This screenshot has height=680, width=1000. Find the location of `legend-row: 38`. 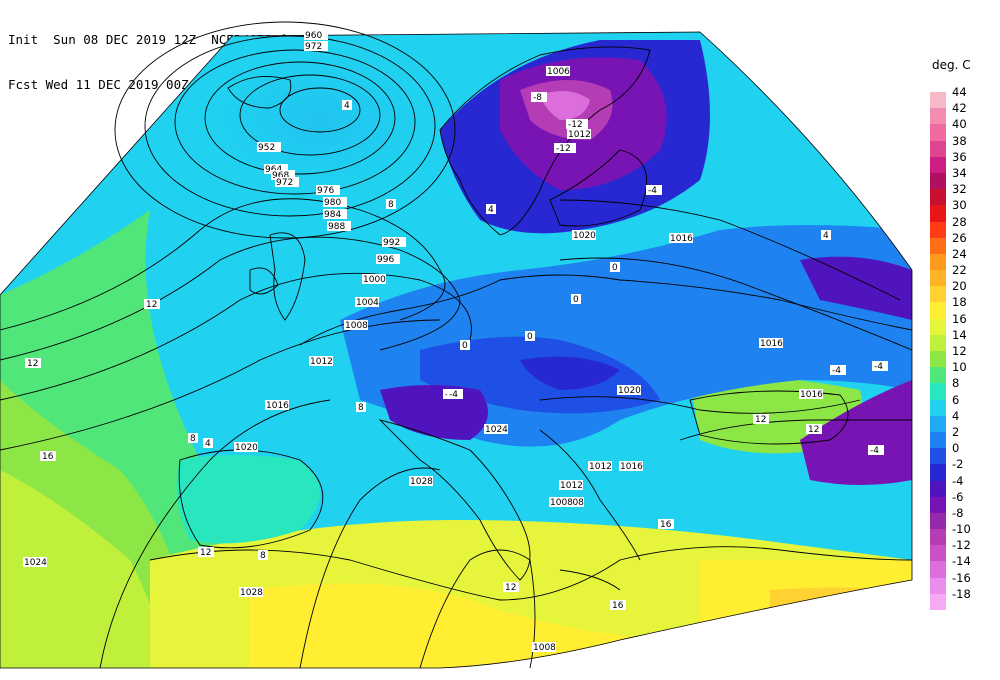

legend-row: 38 is located at coordinates (960, 145).